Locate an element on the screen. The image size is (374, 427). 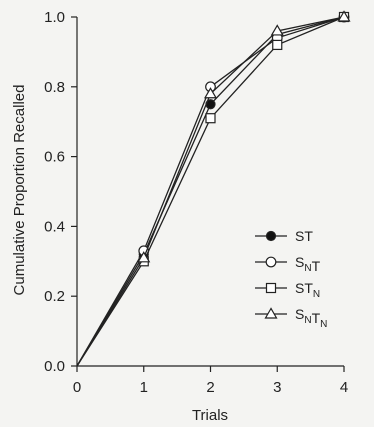
x-tick-label: 0 is located at coordinates (77, 387).